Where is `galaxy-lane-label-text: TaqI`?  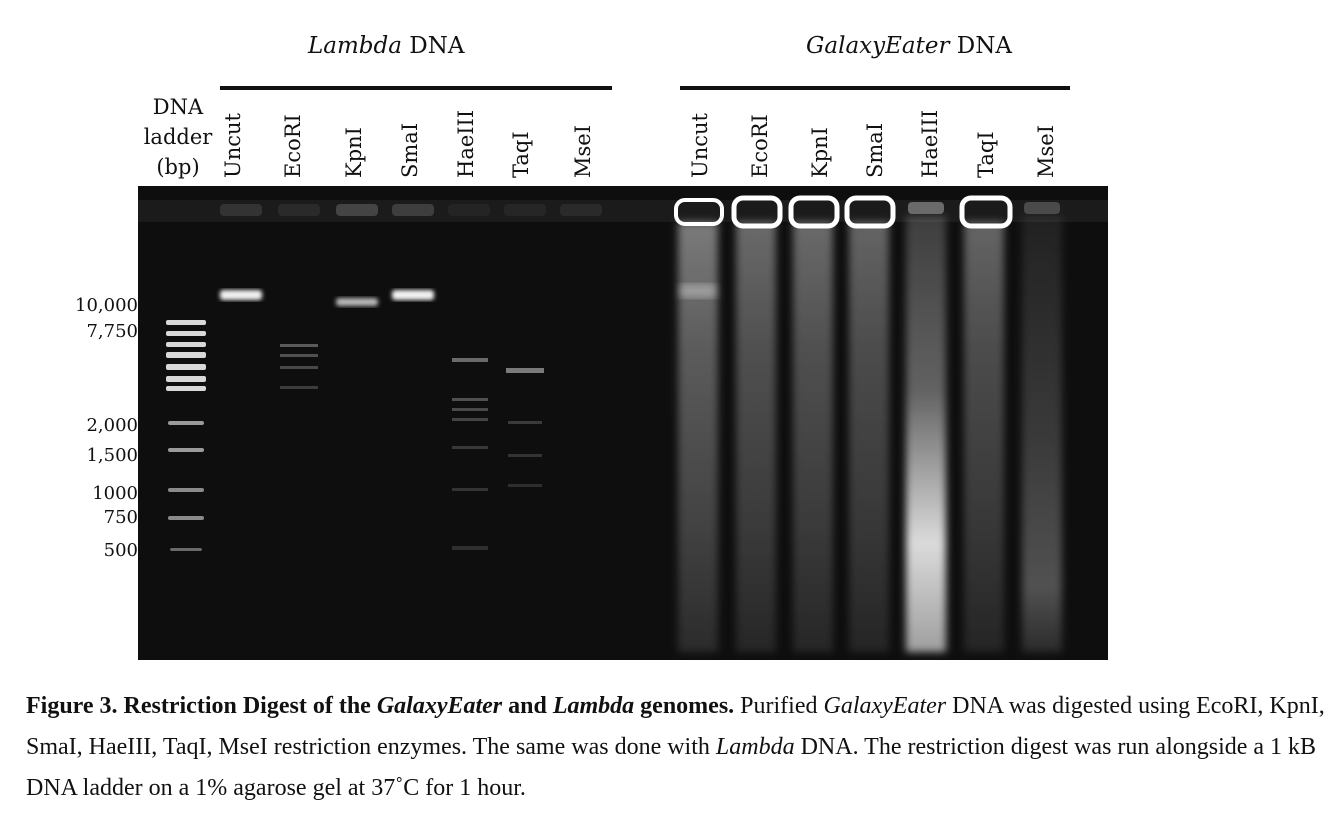 galaxy-lane-label-text: TaqI is located at coordinates (986, 154).